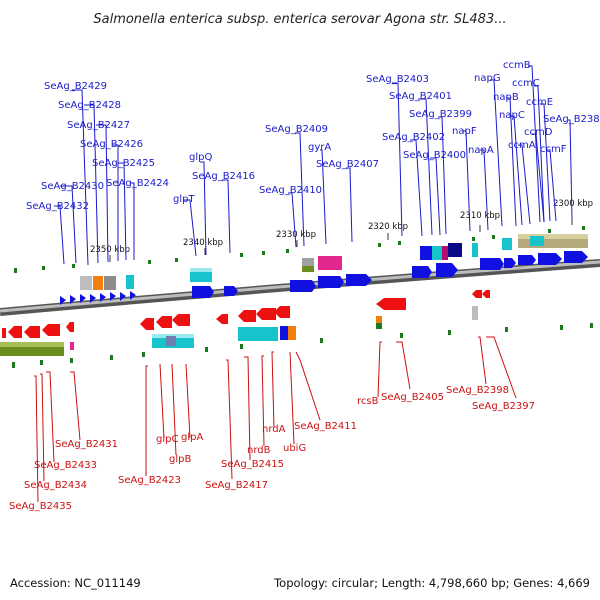 This screenshot has height=600, width=600. Describe the element at coordinates (481, 150) in the screenshot. I see `gene-label: napA` at that location.